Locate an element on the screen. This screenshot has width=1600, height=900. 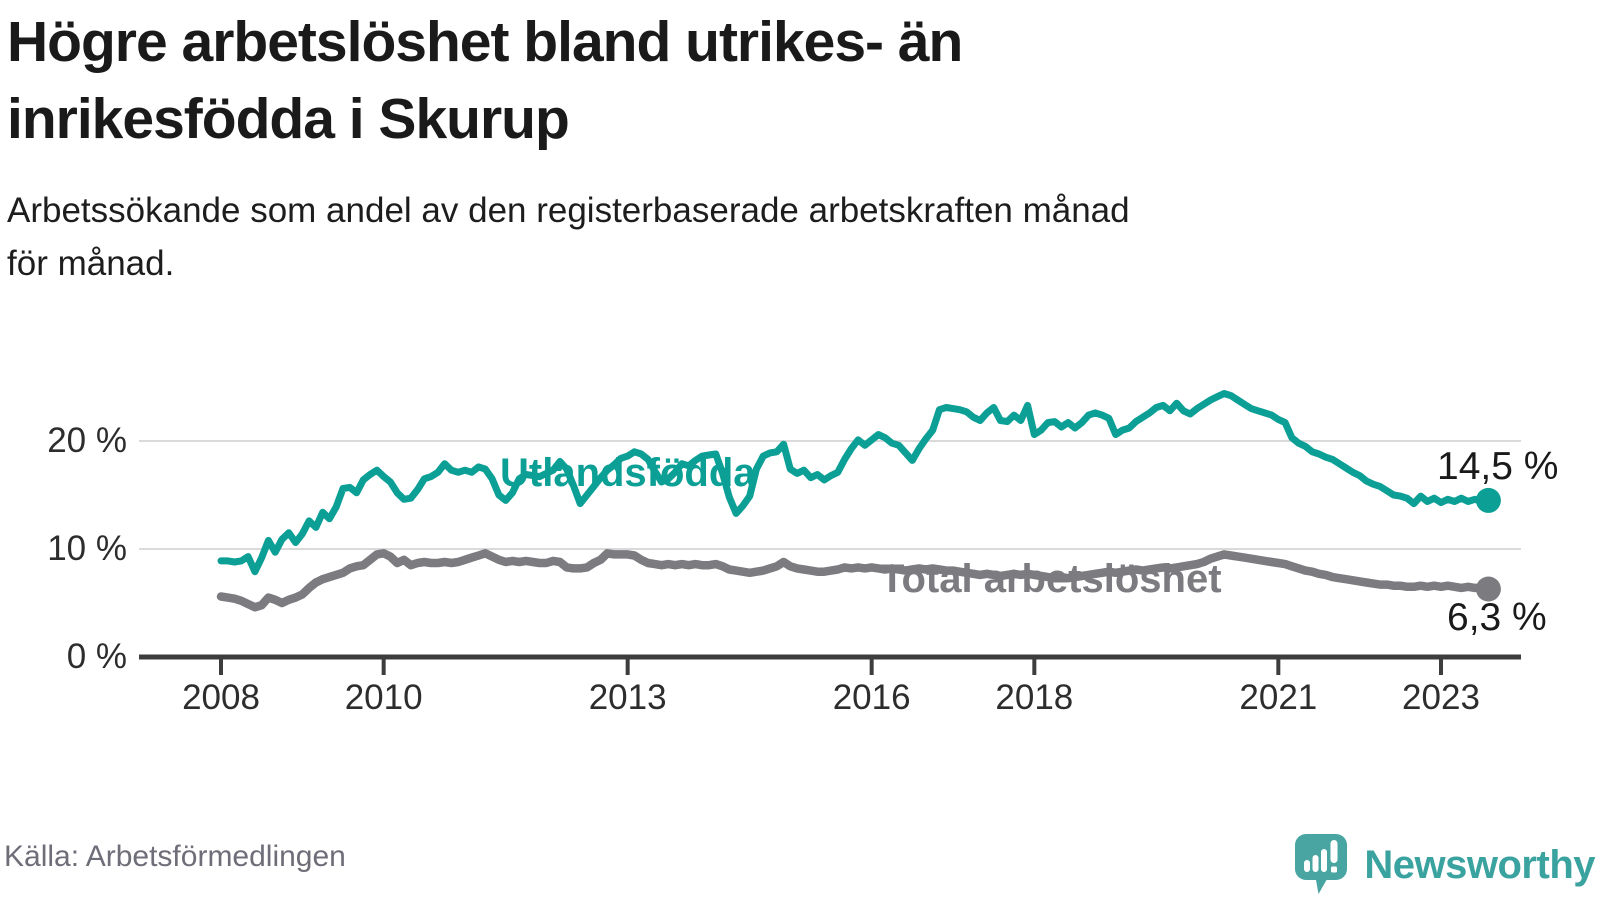
x-tick-label-2016: 2016 is located at coordinates (872, 697).